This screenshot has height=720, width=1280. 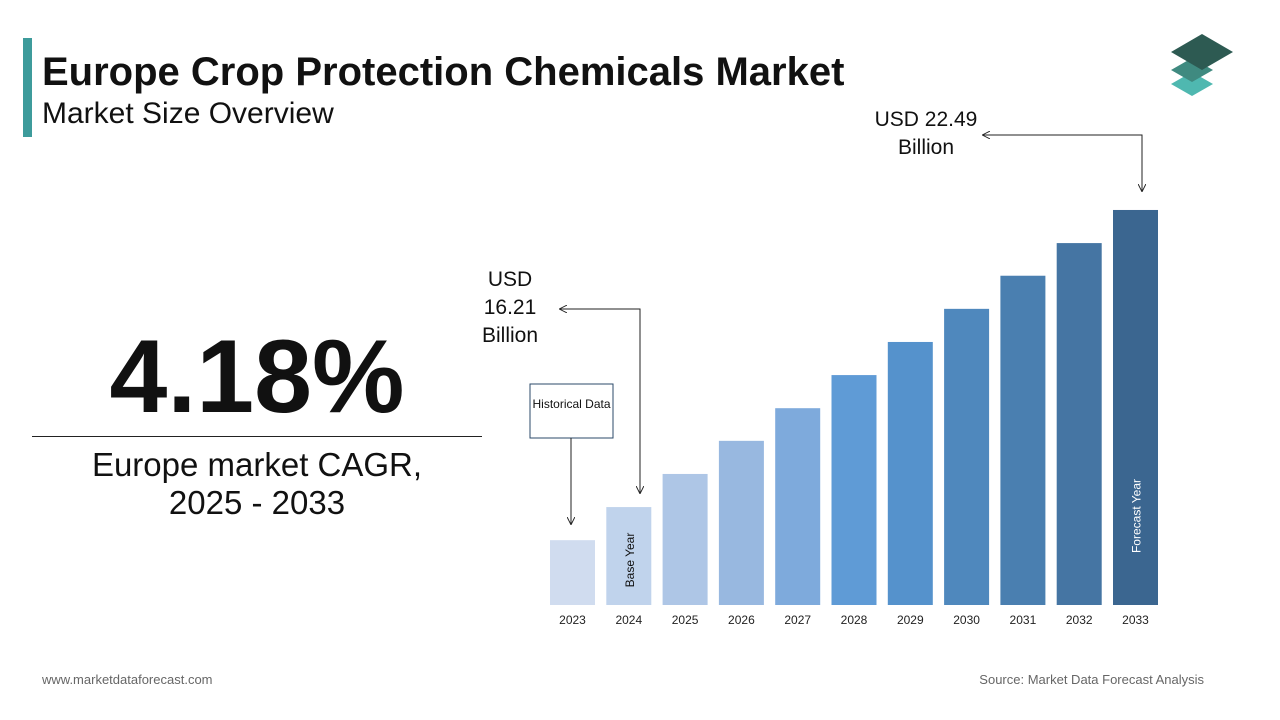 What do you see at coordinates (1202, 65) in the screenshot?
I see `logo` at bounding box center [1202, 65].